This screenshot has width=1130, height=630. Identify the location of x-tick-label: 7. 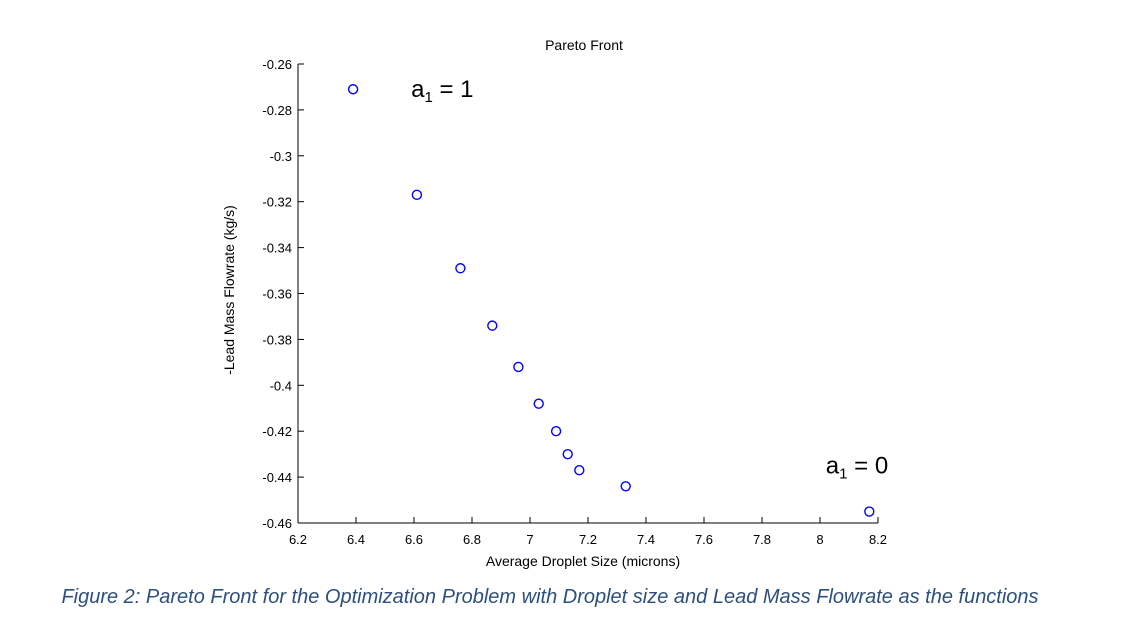
(529, 539).